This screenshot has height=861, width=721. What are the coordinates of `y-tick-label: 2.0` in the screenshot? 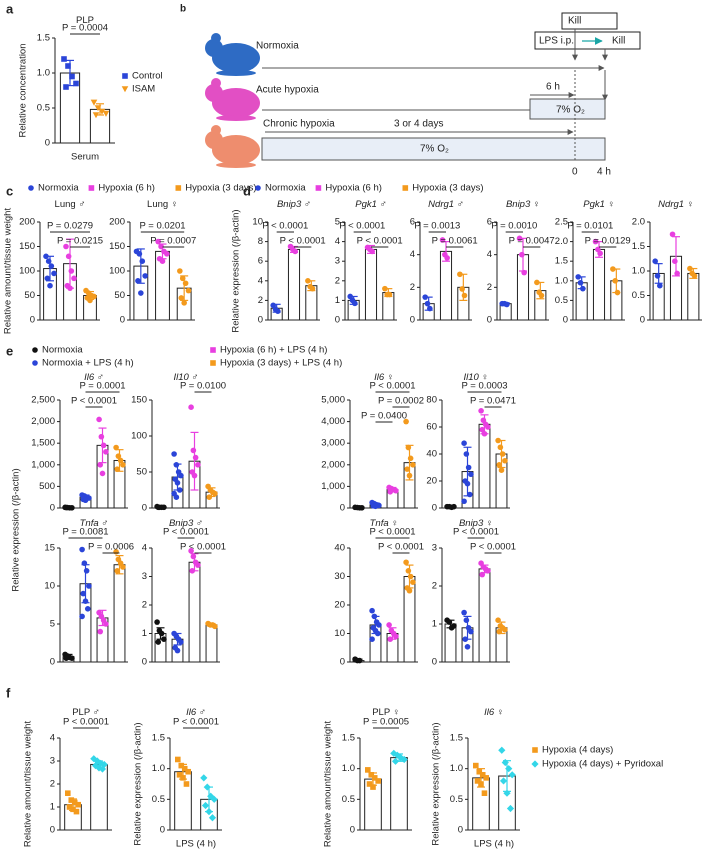 It's located at (561, 241).